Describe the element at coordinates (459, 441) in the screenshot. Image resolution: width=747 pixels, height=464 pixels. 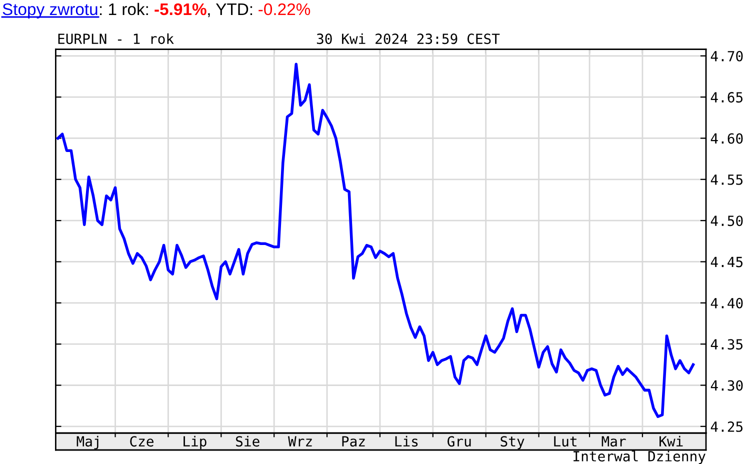
I see `x-tick-label: Gru` at that location.